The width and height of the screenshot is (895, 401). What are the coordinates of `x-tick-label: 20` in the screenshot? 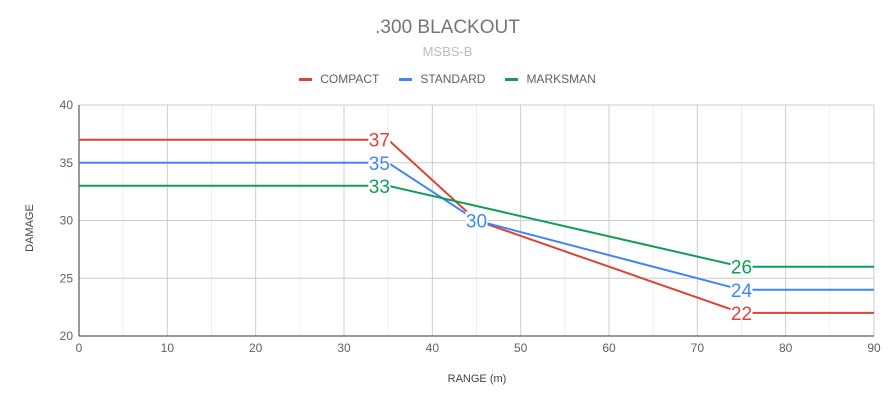 It's located at (256, 348).